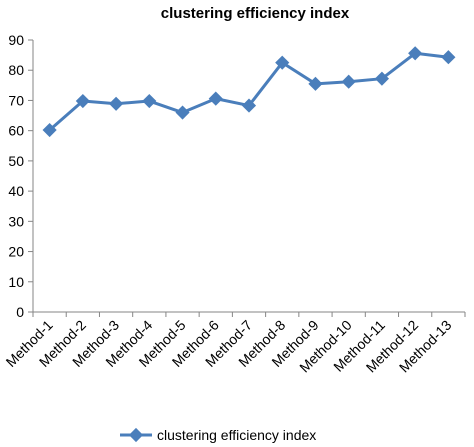 The height and width of the screenshot is (447, 474). Describe the element at coordinates (16, 221) in the screenshot. I see `y-tick-label: 30` at that location.